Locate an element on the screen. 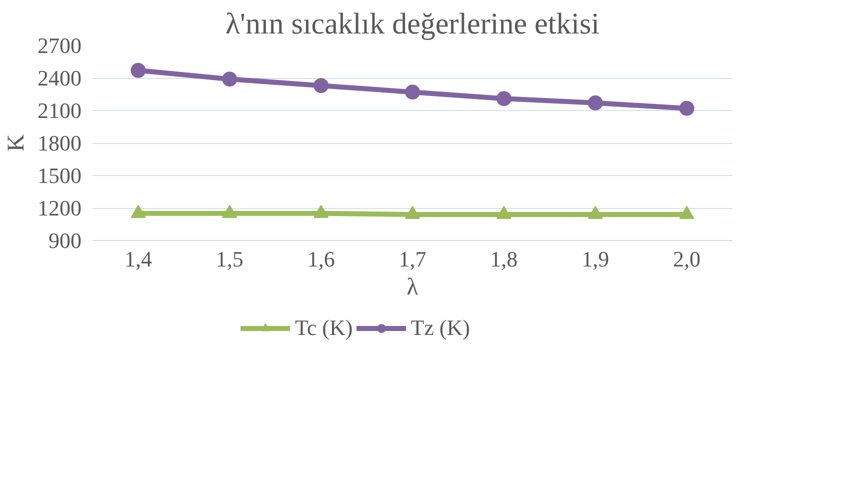 The image size is (857, 497). y-tick-label: 2400 is located at coordinates (60, 78).